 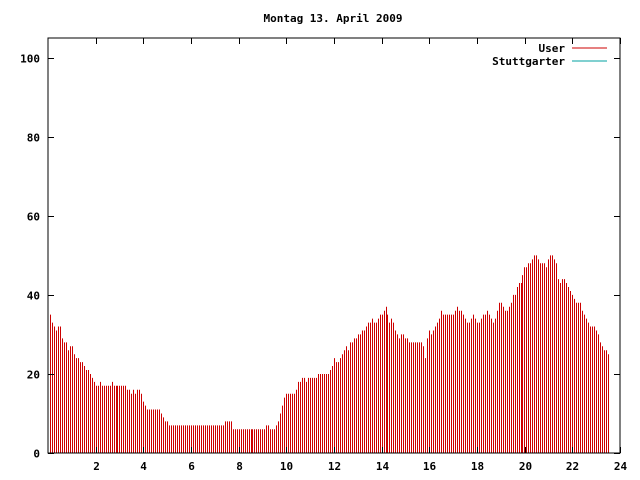 What do you see at coordinates (552, 48) in the screenshot?
I see `legend-label-user: User` at bounding box center [552, 48].